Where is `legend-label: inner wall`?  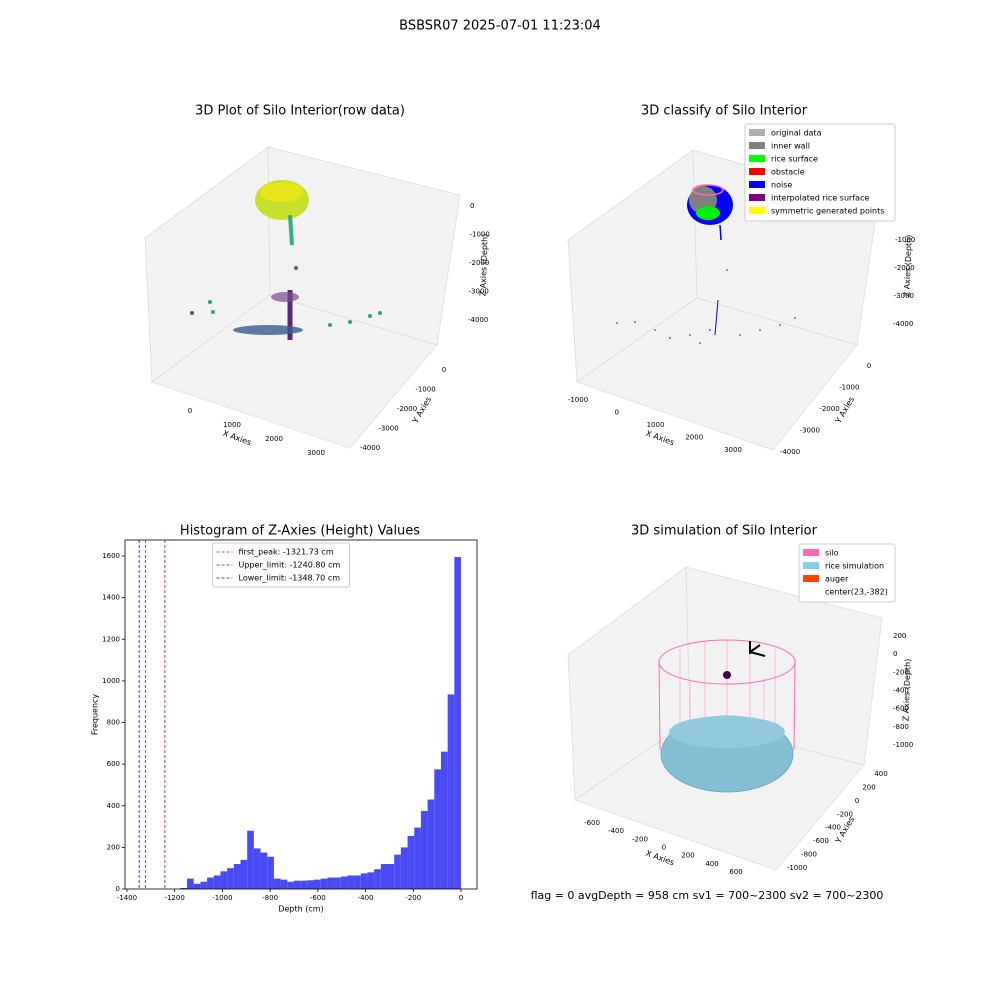
legend-label: inner wall is located at coordinates (790, 146).